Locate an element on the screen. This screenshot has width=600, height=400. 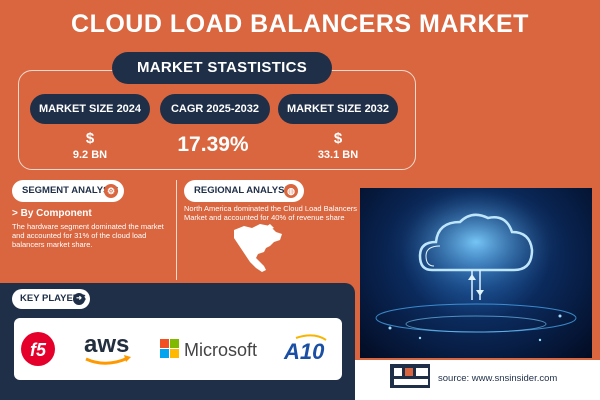
microsoft-logo: Microsoft is located at coordinates (208, 349).